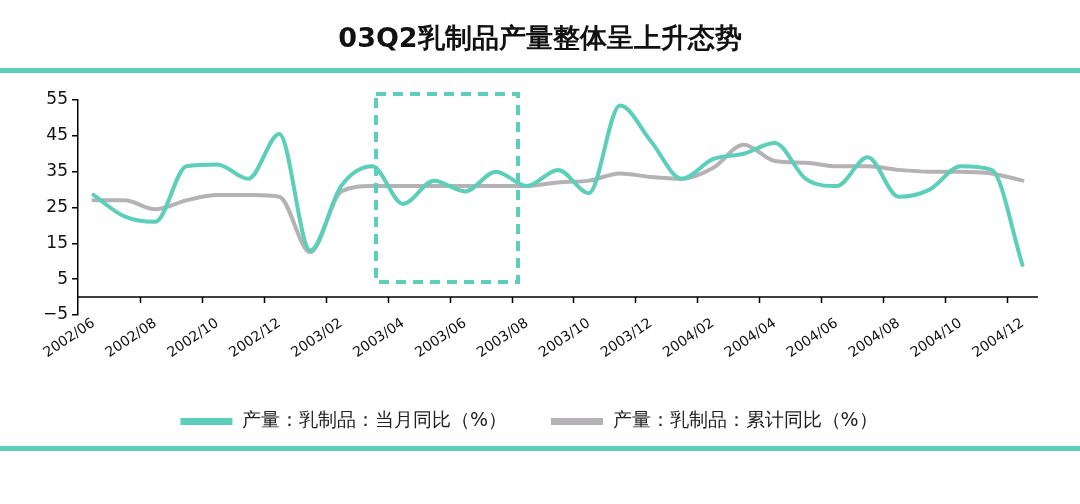 This screenshot has height=504, width=1080. What do you see at coordinates (540, 38) in the screenshot?
I see `chart-title: 03Q2乳制品产量整体呈上升态势` at bounding box center [540, 38].